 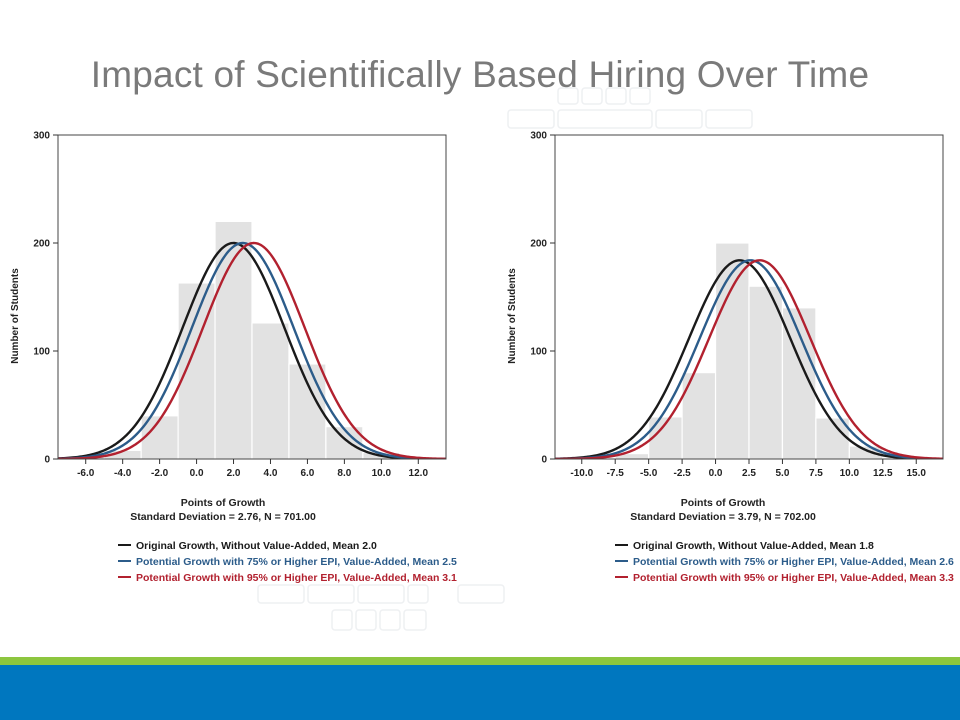 I want to click on x-tick-label: 6.0, so click(x=307, y=473).